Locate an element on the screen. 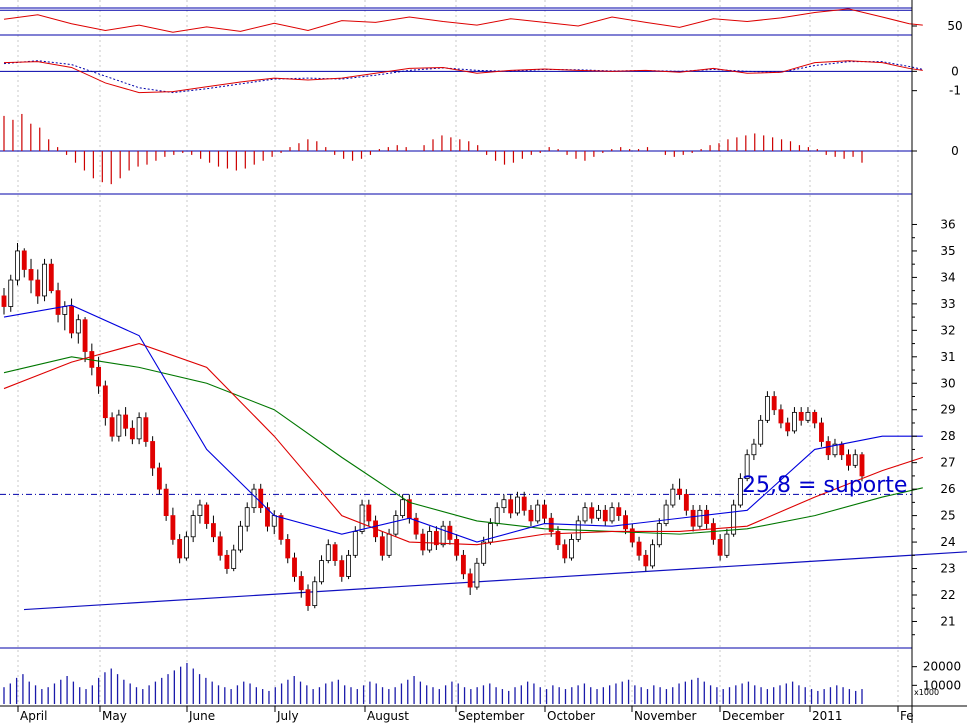 This screenshot has width=967, height=727. price-tick-label: 24 is located at coordinates (947, 542).